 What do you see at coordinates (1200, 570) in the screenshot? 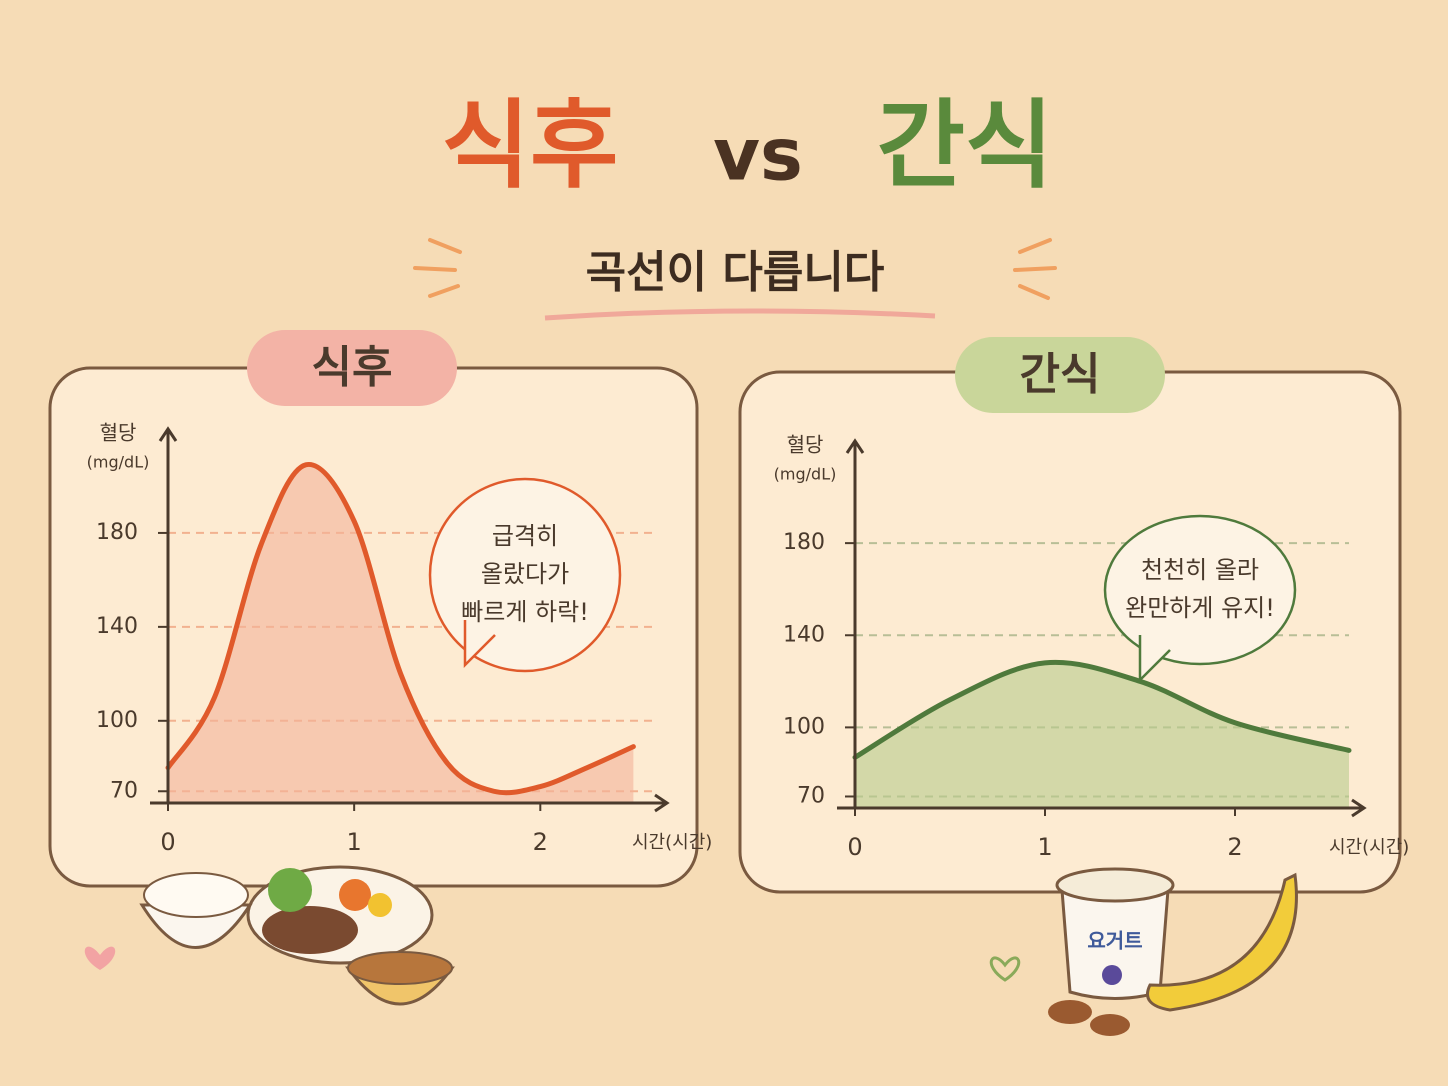
I see `annotation: 천천히 올라` at bounding box center [1200, 570].